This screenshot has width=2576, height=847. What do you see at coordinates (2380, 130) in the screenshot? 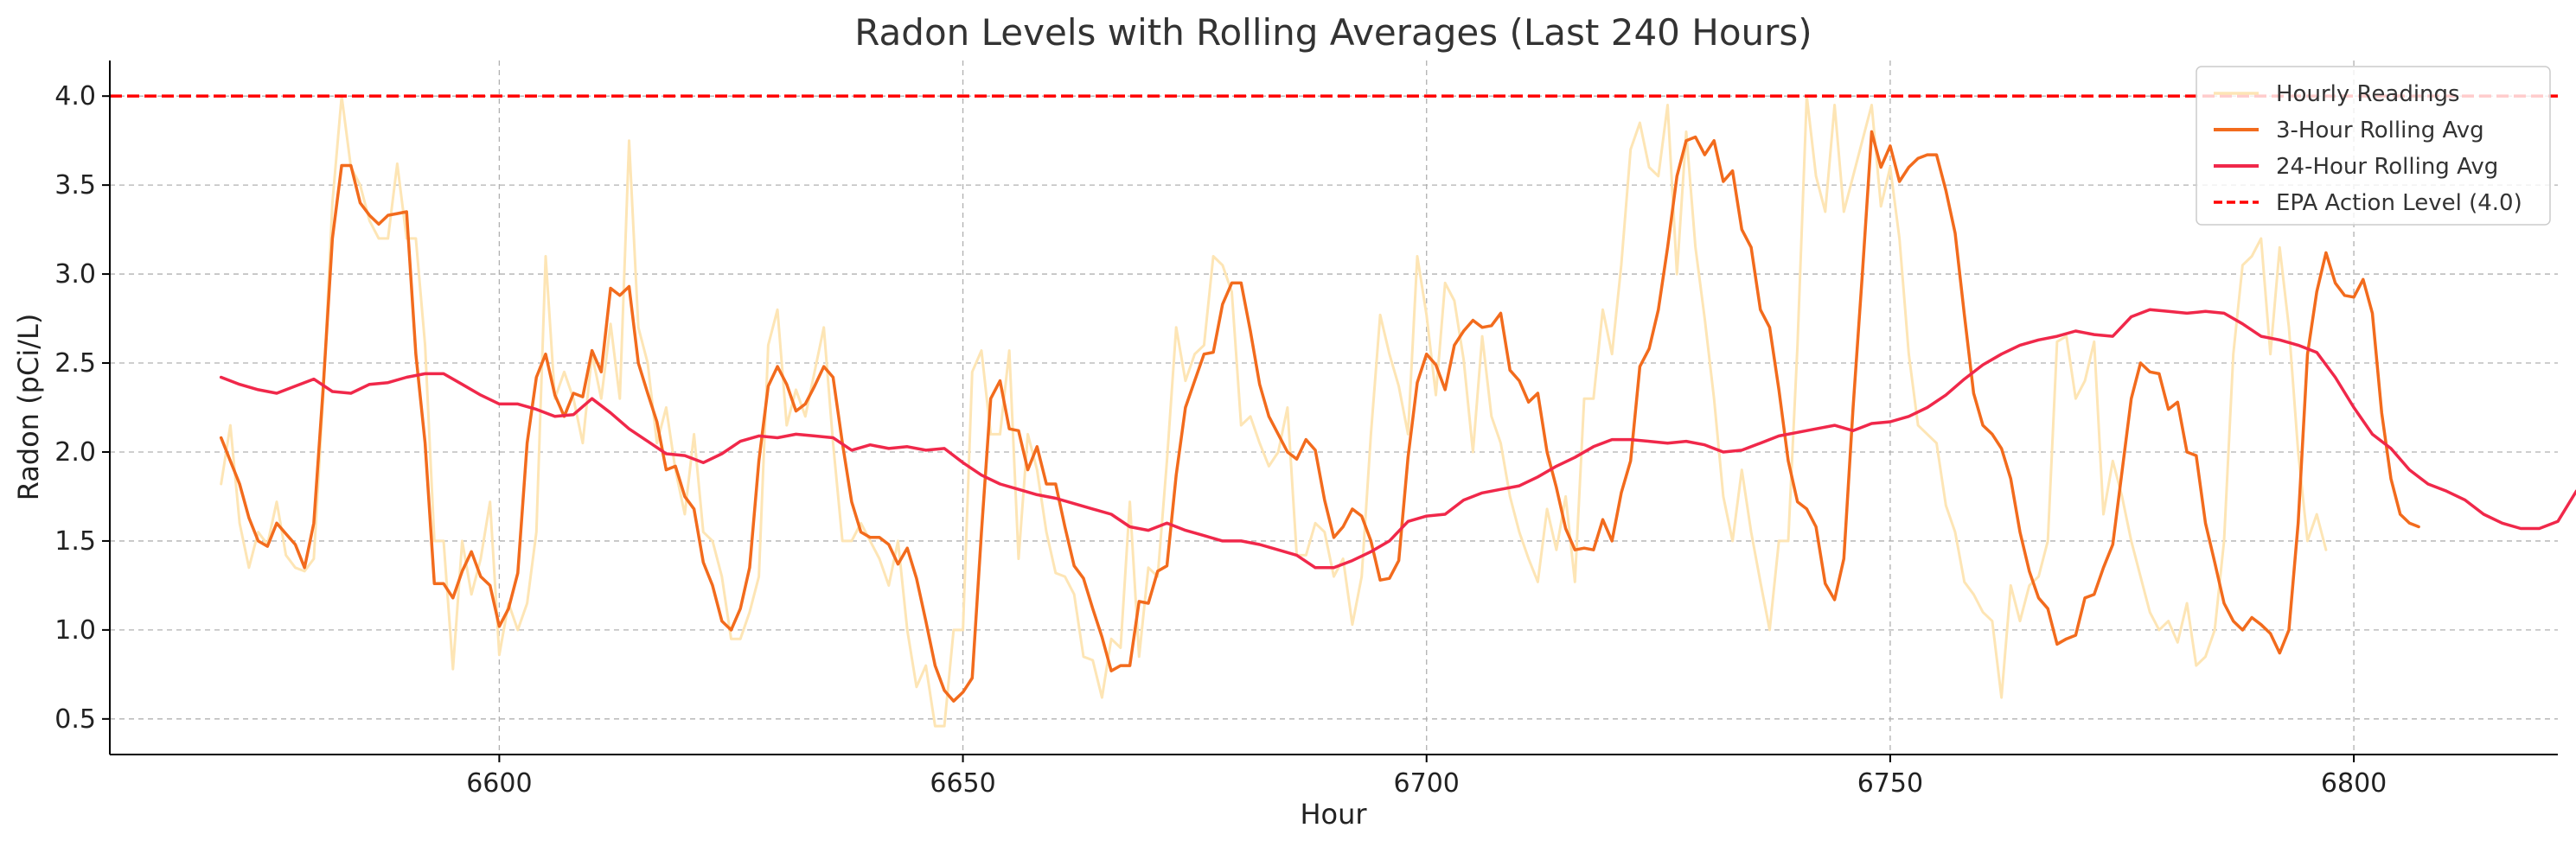
I see `legend-label-3-hour-rolling-avg: 3-Hour Rolling Avg` at bounding box center [2380, 130].